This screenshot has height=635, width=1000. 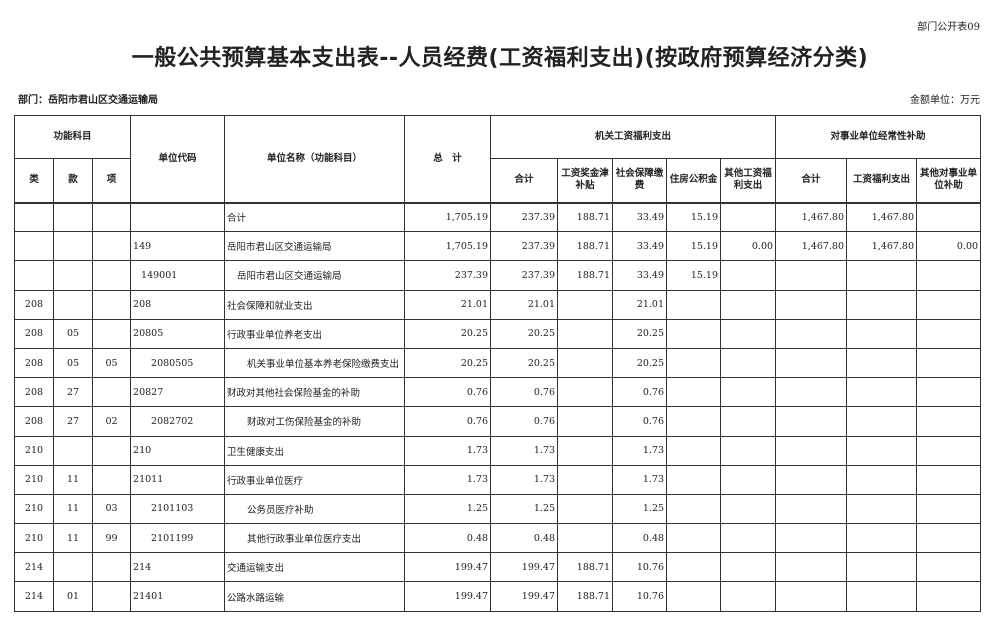 I want to click on header-sy-wage: 工资福利支出, so click(x=882, y=180).